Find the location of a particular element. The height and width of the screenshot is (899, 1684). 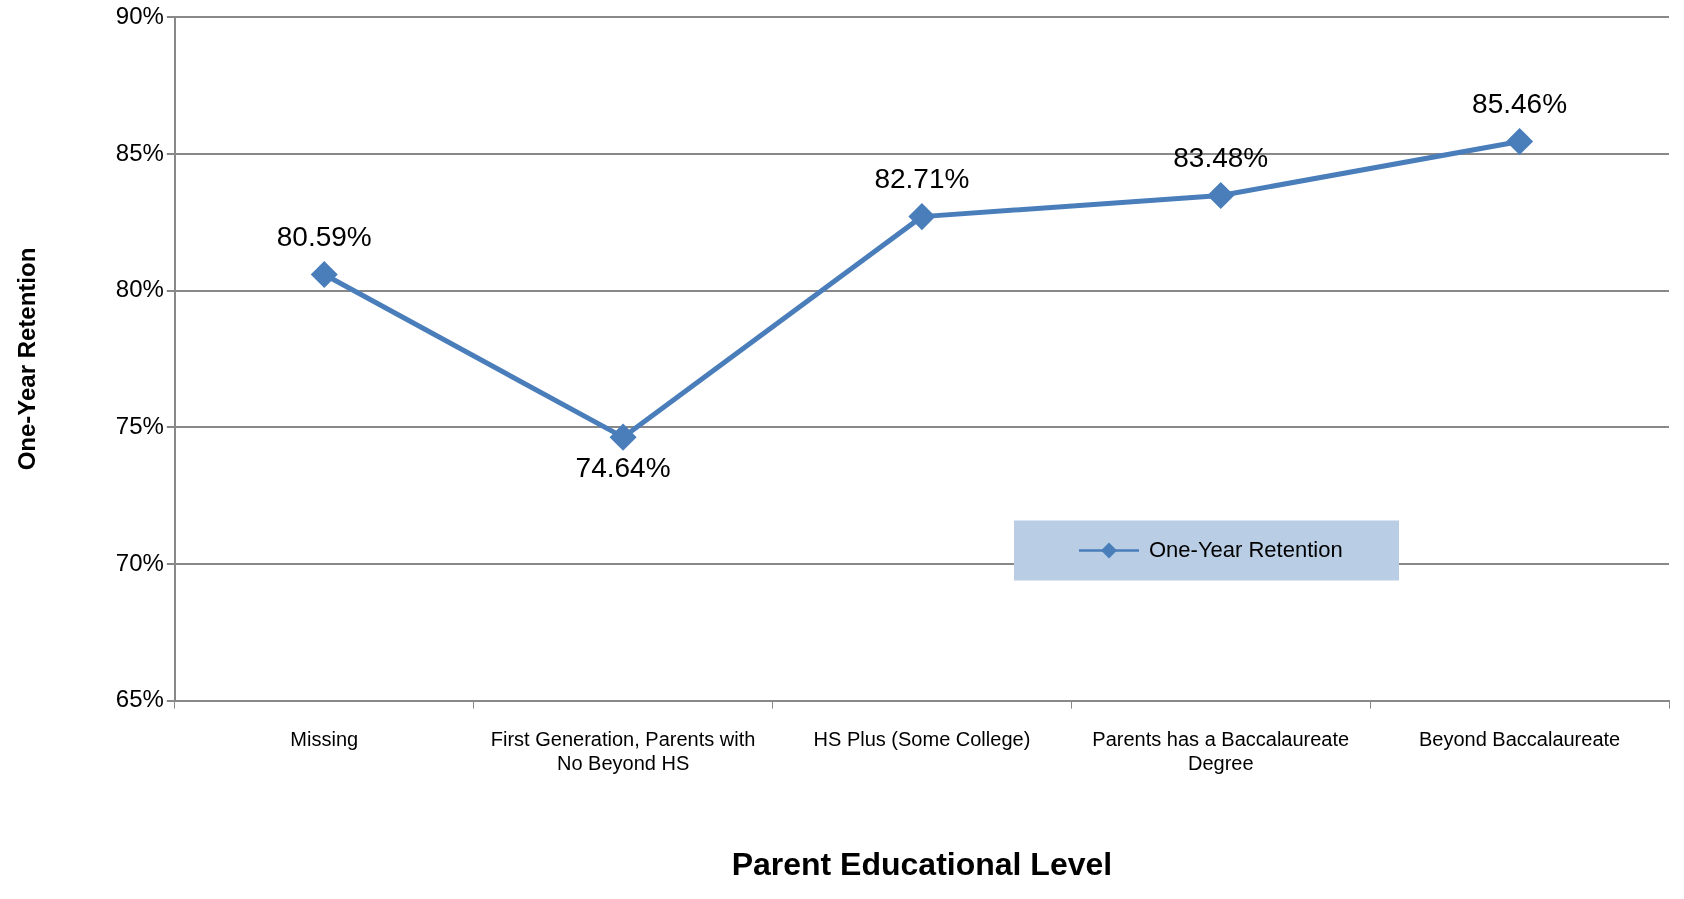

data-label: 85.46% is located at coordinates (1520, 104).